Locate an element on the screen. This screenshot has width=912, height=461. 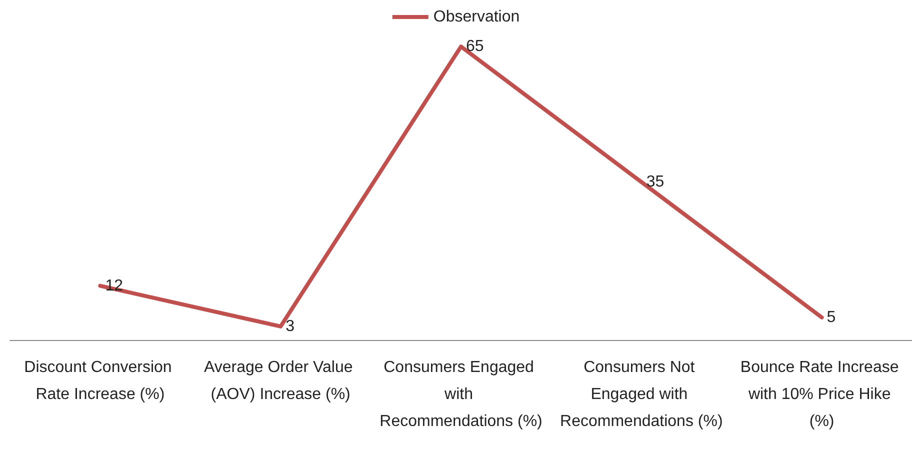
data-label: 65 is located at coordinates (475, 47).